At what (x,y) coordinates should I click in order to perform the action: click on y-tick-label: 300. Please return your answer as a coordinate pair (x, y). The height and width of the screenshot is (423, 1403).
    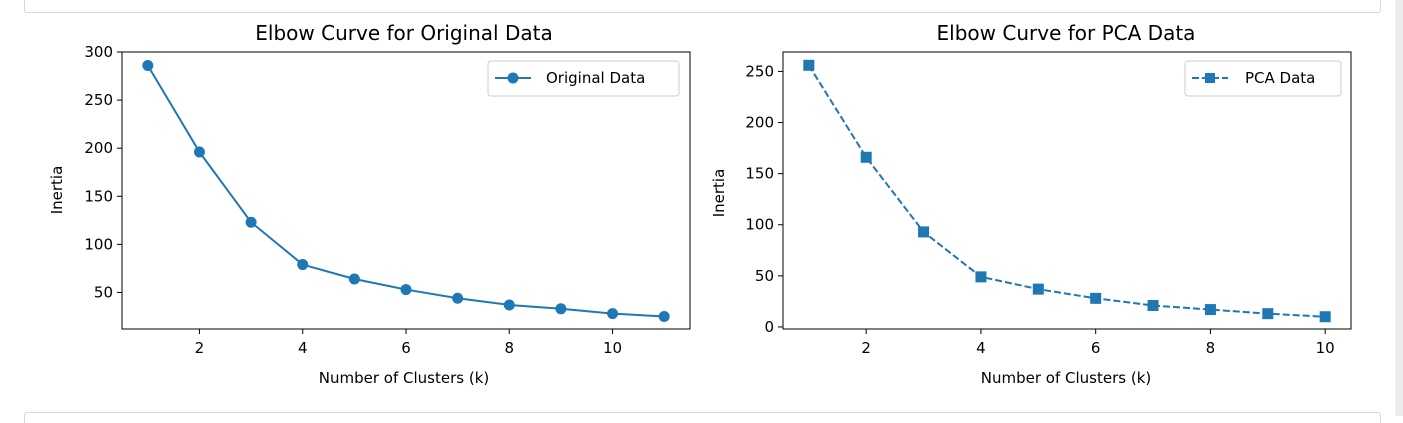
    Looking at the image, I should click on (98, 52).